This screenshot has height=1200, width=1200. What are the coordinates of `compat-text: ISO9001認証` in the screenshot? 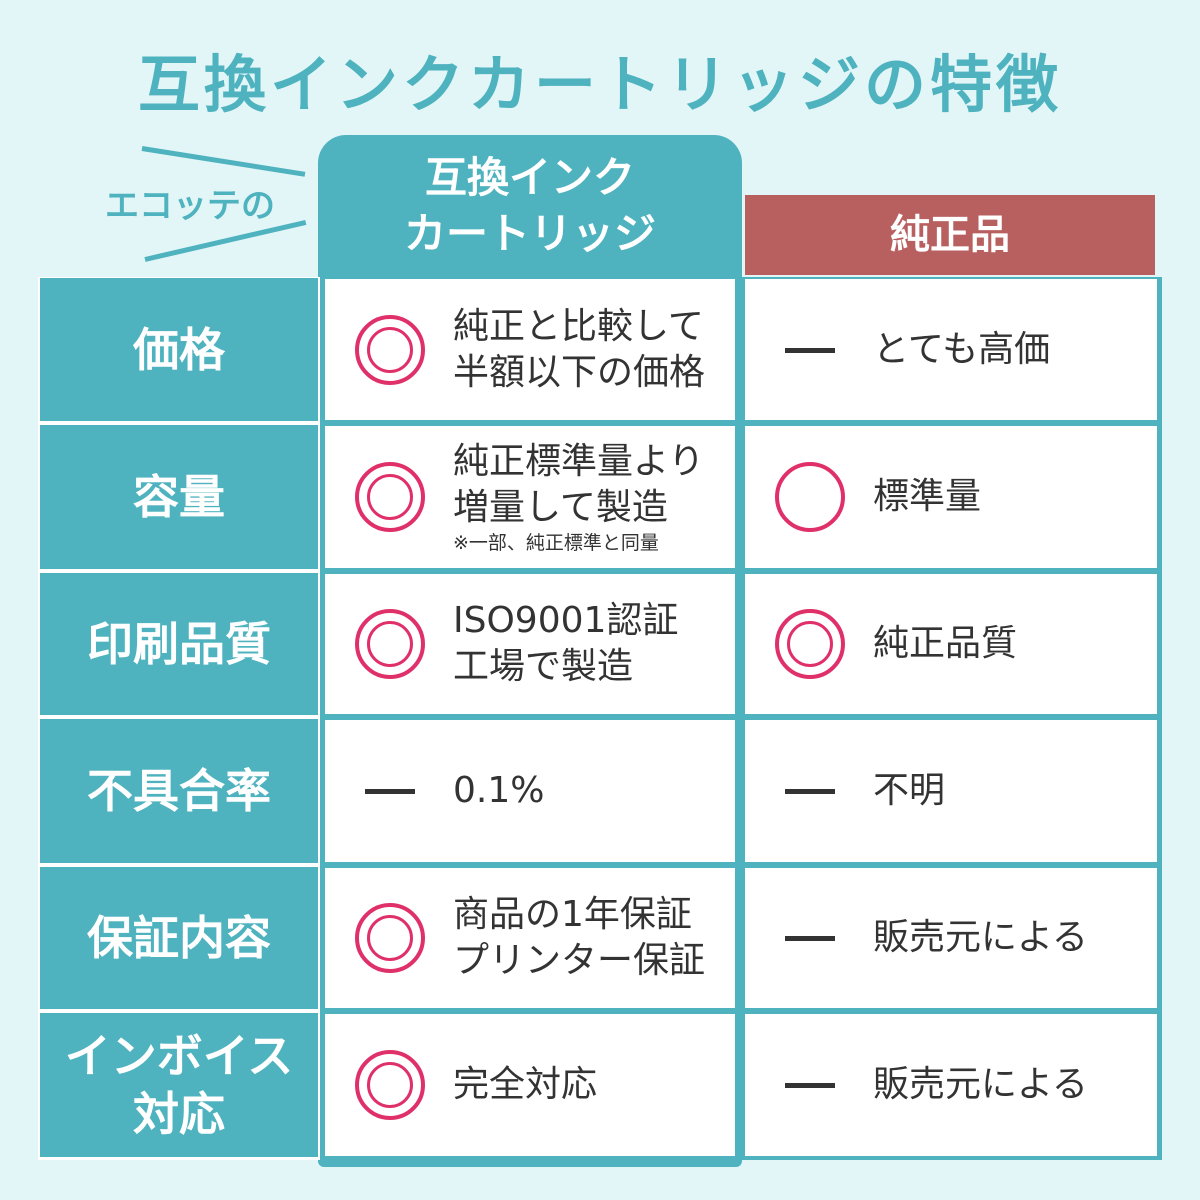 It's located at (566, 620).